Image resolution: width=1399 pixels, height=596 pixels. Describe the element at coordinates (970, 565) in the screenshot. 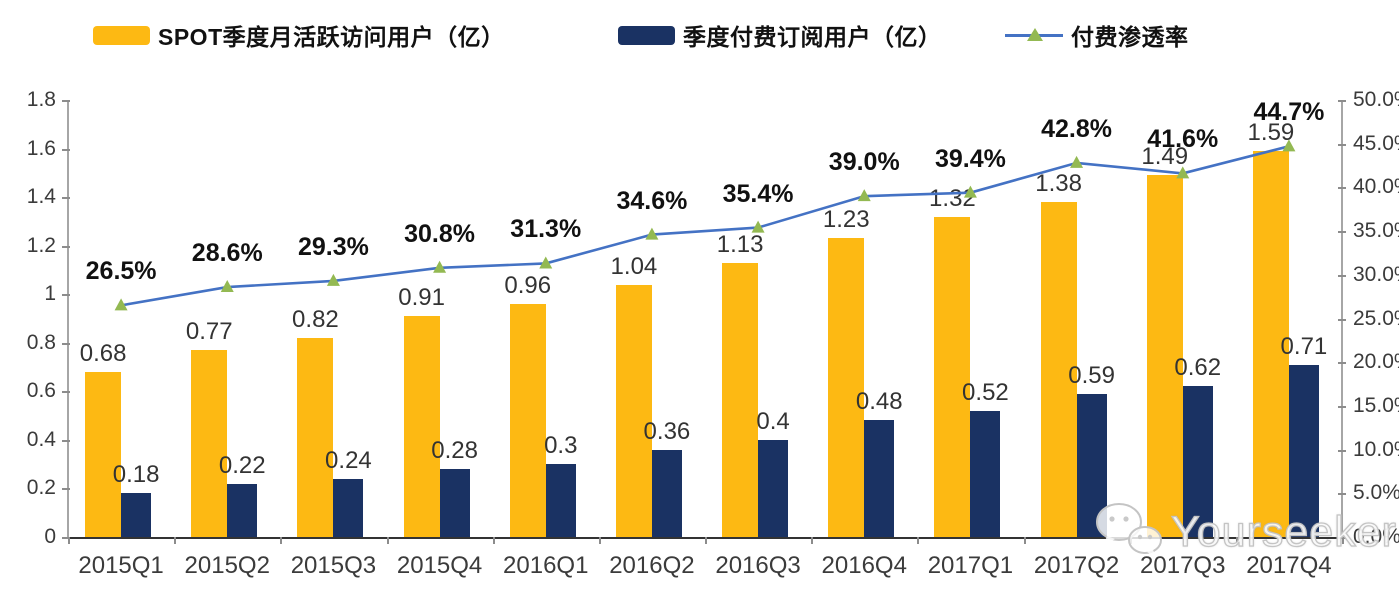

I see `x-axis-category-label: 2017Q1` at that location.